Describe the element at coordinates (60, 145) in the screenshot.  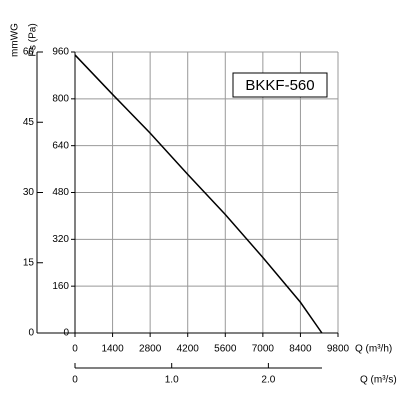
I see `y-tick-label: 640` at that location.